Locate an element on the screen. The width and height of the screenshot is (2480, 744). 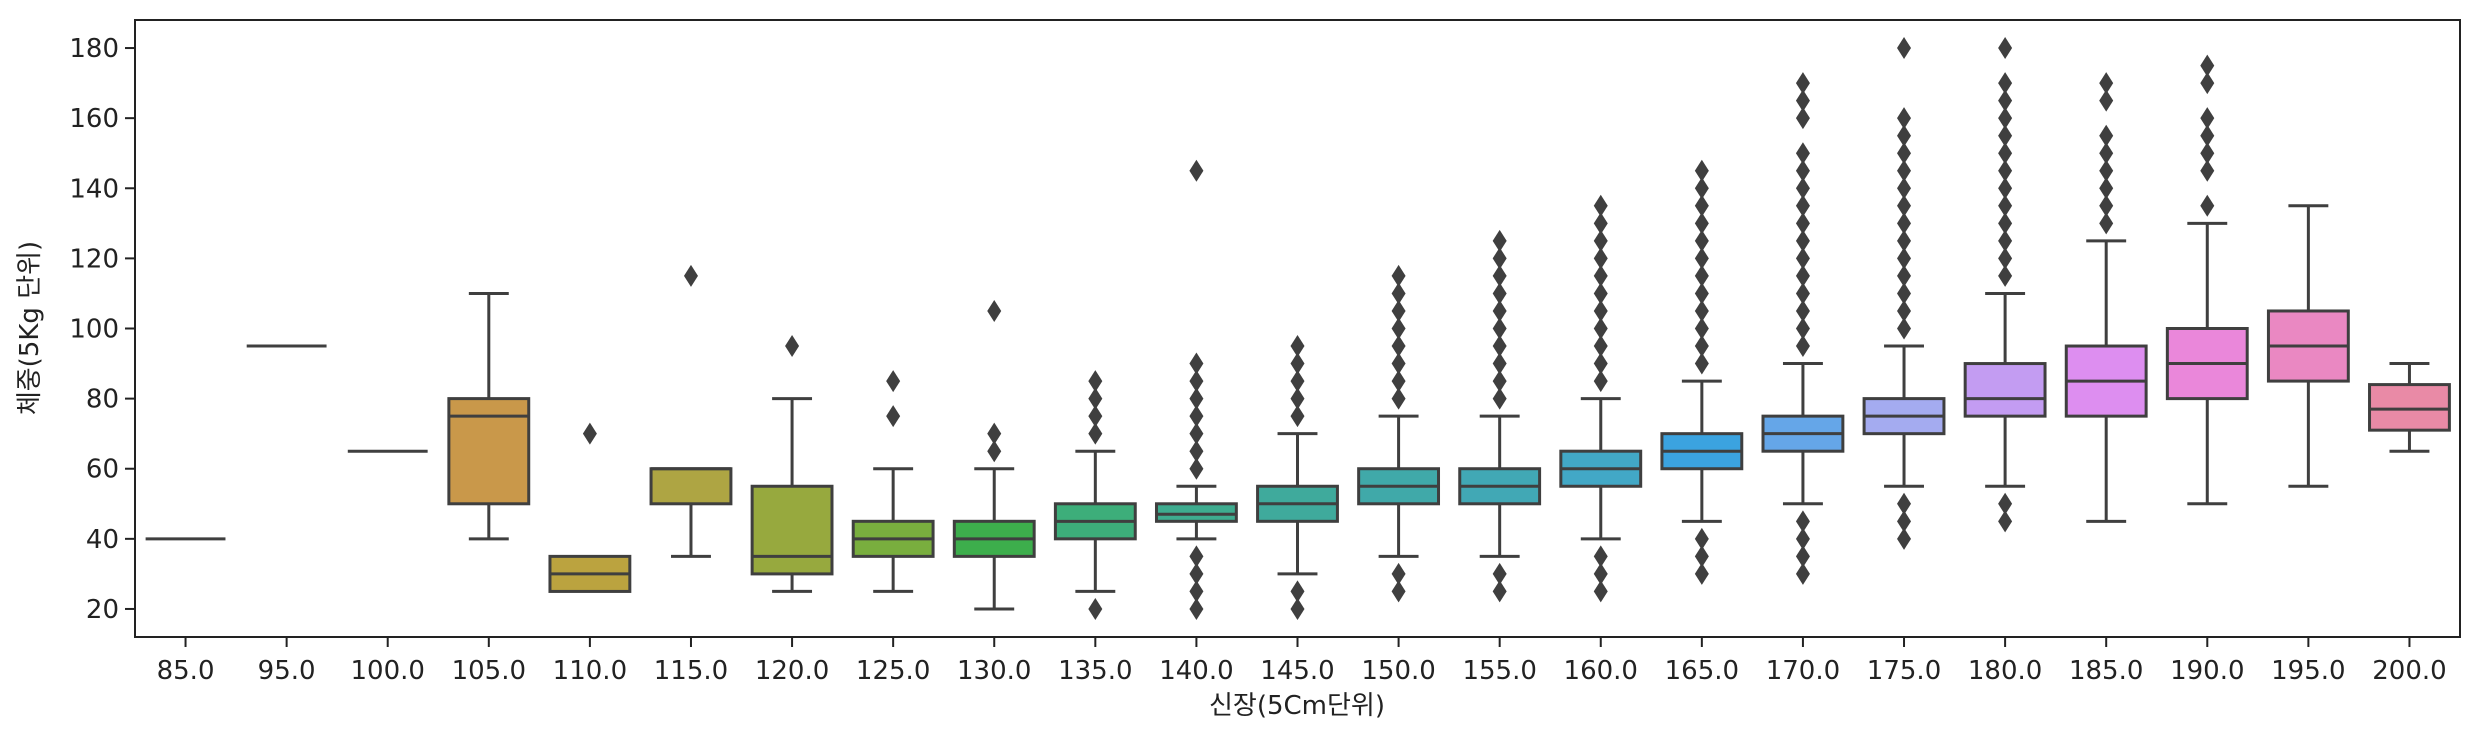
box-group-145.0 is located at coordinates (1297, 477).